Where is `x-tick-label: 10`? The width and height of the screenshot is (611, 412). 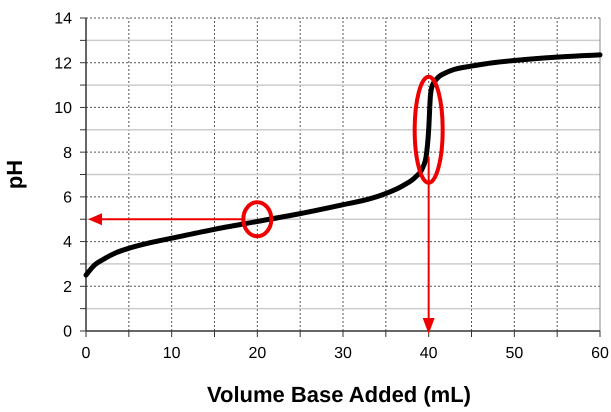 x-tick-label: 10 is located at coordinates (171, 353).